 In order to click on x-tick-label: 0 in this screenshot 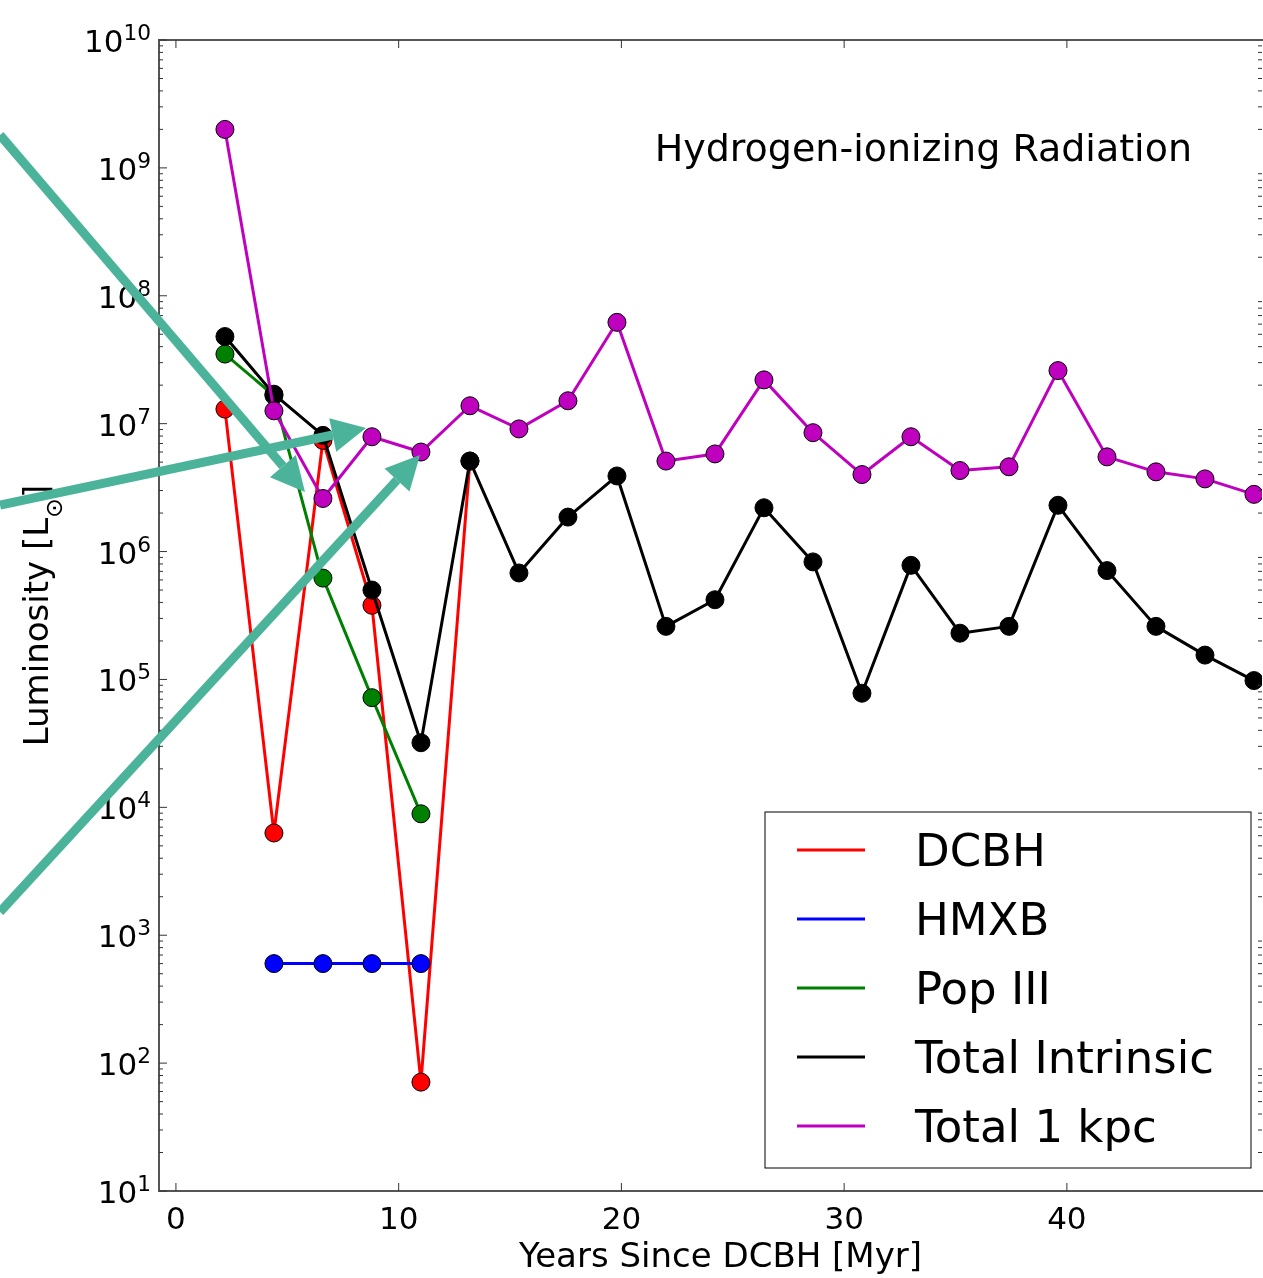, I will do `click(176, 1218)`.